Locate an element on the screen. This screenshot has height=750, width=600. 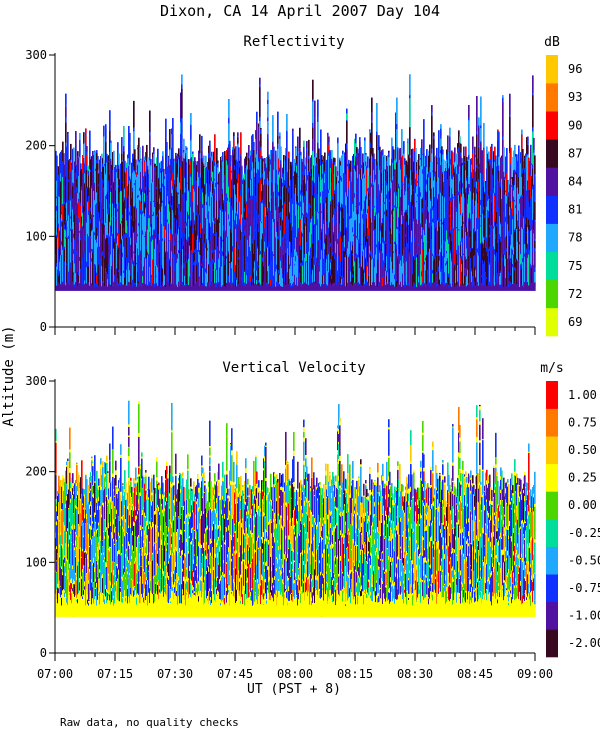
data-column is located at coordinates (150, 553).